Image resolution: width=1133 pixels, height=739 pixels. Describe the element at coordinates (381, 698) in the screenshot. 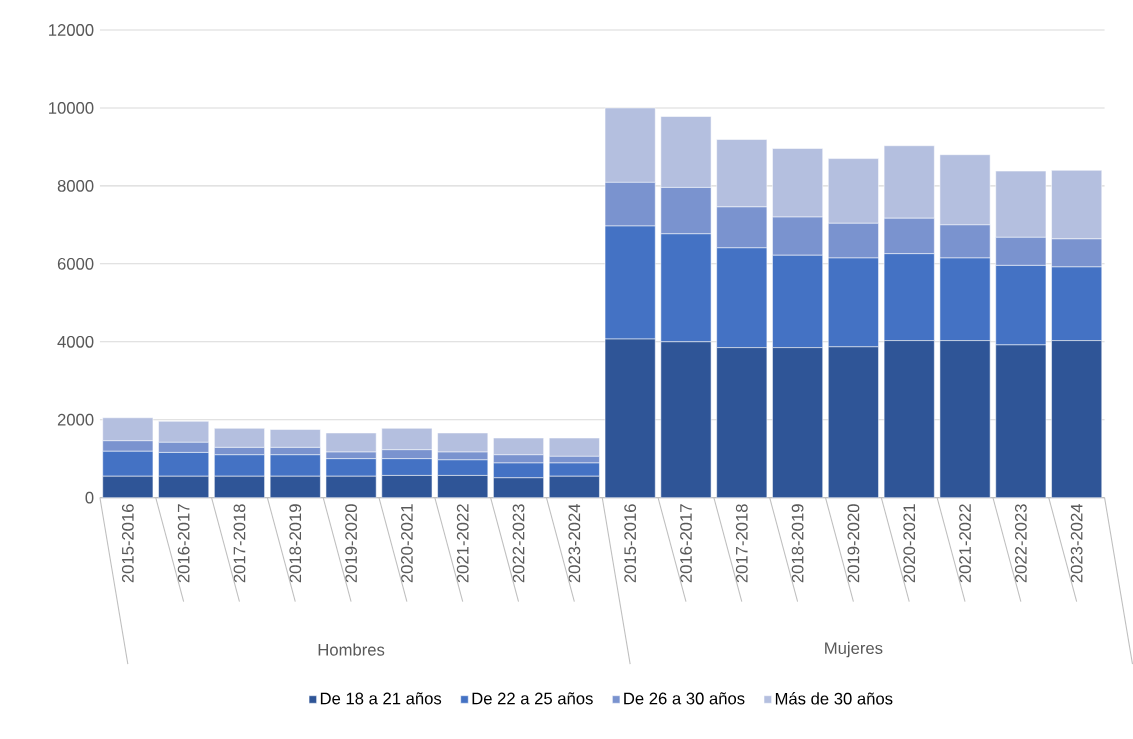

I see `legend-label: De 18 a 21 años` at that location.